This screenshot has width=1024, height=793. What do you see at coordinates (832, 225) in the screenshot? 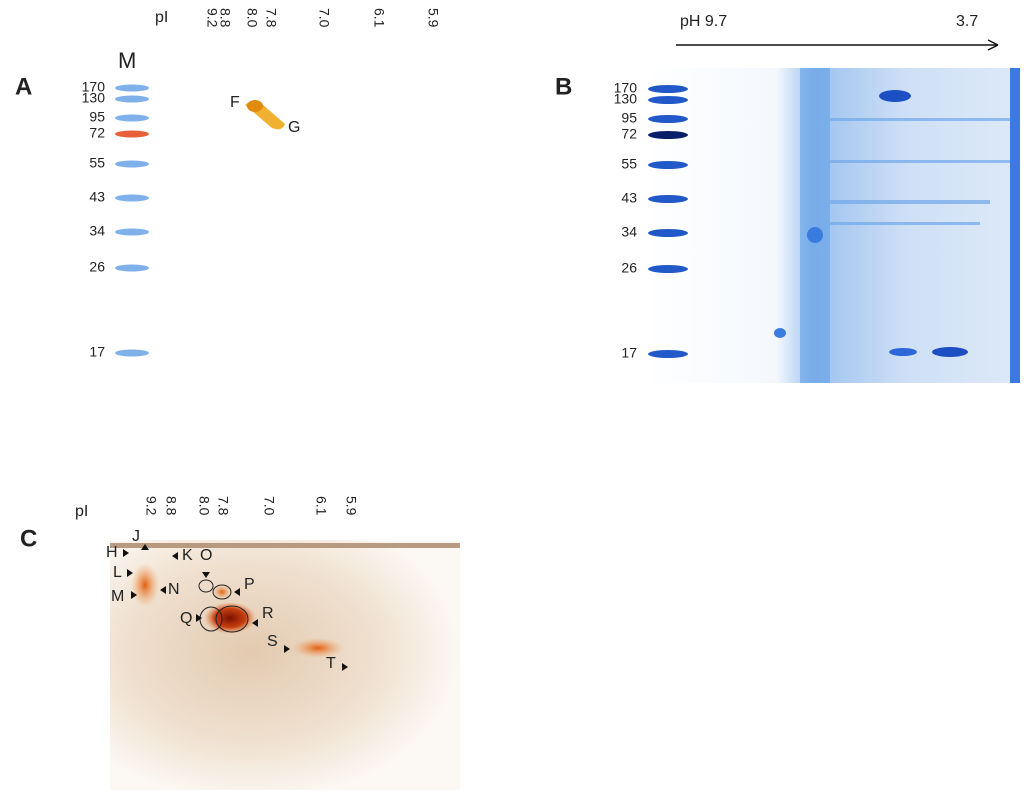
I see `gel-b` at bounding box center [832, 225].